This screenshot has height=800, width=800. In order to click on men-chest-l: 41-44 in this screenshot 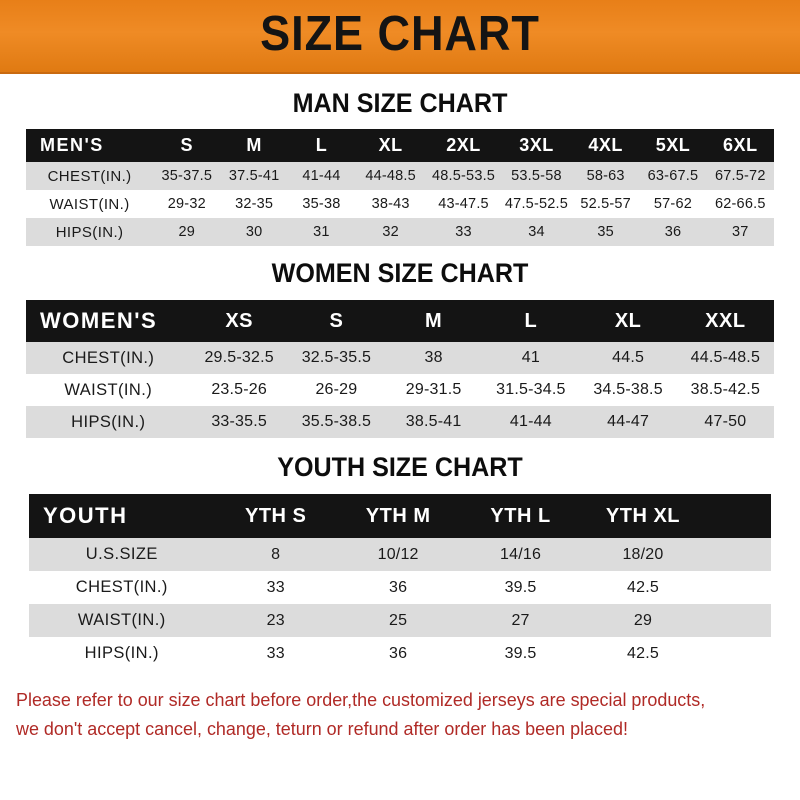, I will do `click(321, 176)`.